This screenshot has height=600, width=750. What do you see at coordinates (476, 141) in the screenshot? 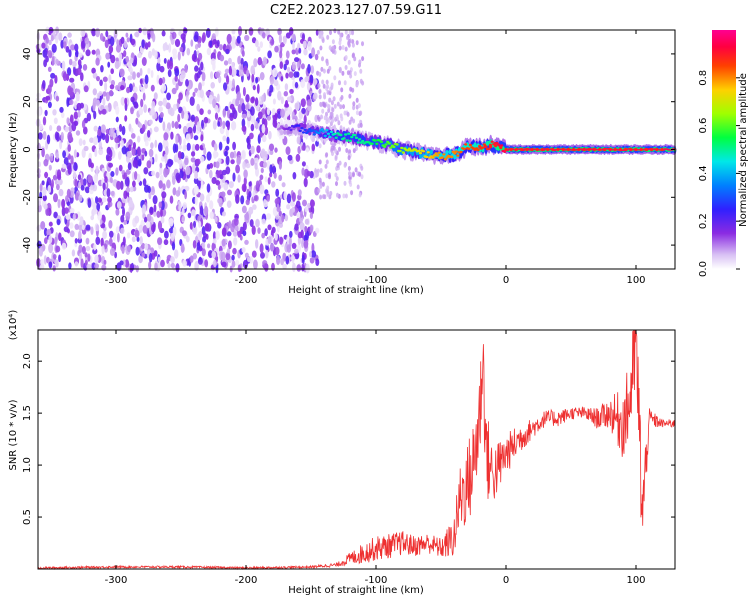
I see `heatmap-ridge` at bounding box center [476, 141].